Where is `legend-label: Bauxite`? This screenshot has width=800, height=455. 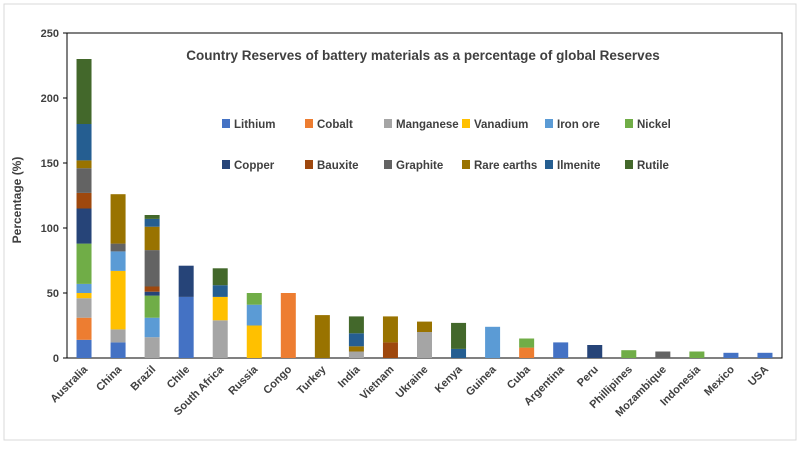 legend-label: Bauxite is located at coordinates (338, 166).